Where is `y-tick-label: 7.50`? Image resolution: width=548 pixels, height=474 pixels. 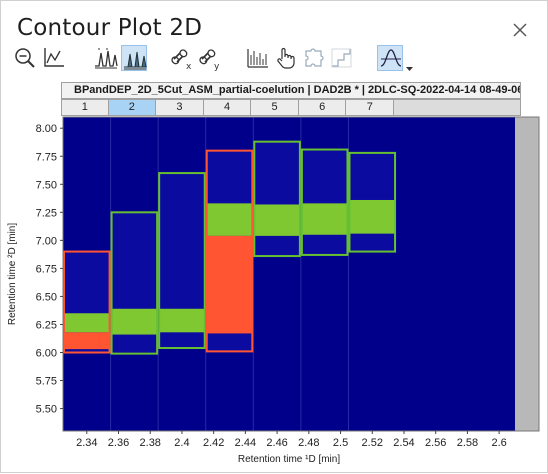
y-tick-label: 7.50 is located at coordinates (46, 185).